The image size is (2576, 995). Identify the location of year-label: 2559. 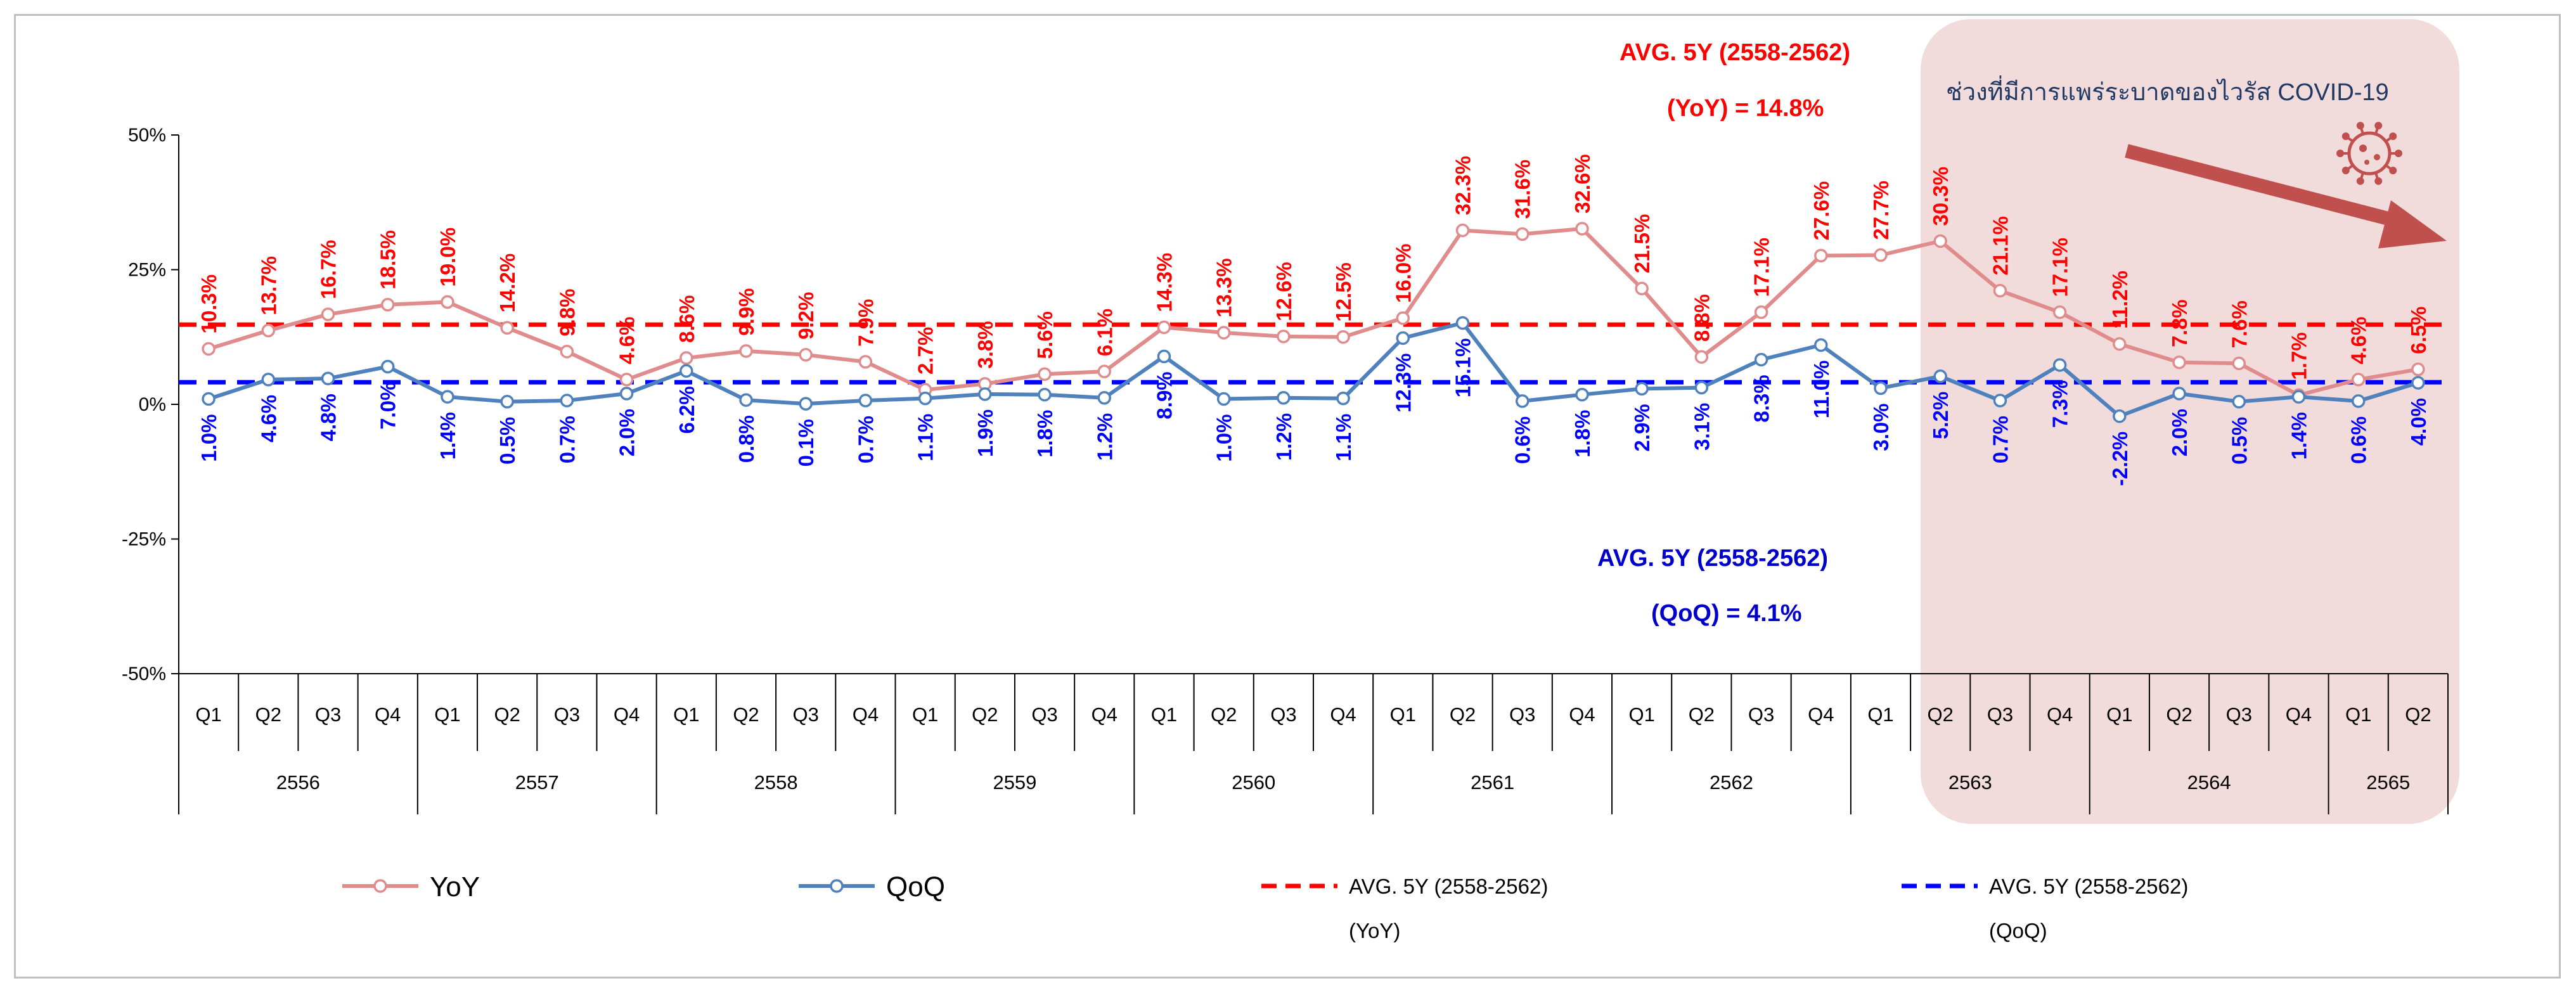
(1014, 782).